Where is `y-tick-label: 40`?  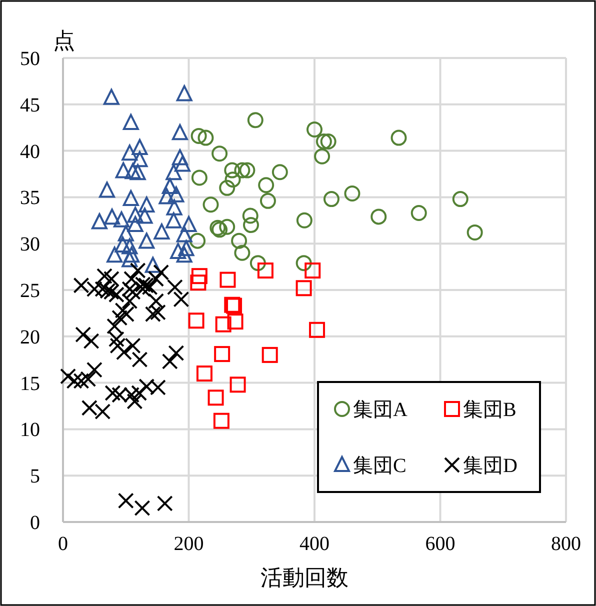
y-tick-label: 40 is located at coordinates (30, 151).